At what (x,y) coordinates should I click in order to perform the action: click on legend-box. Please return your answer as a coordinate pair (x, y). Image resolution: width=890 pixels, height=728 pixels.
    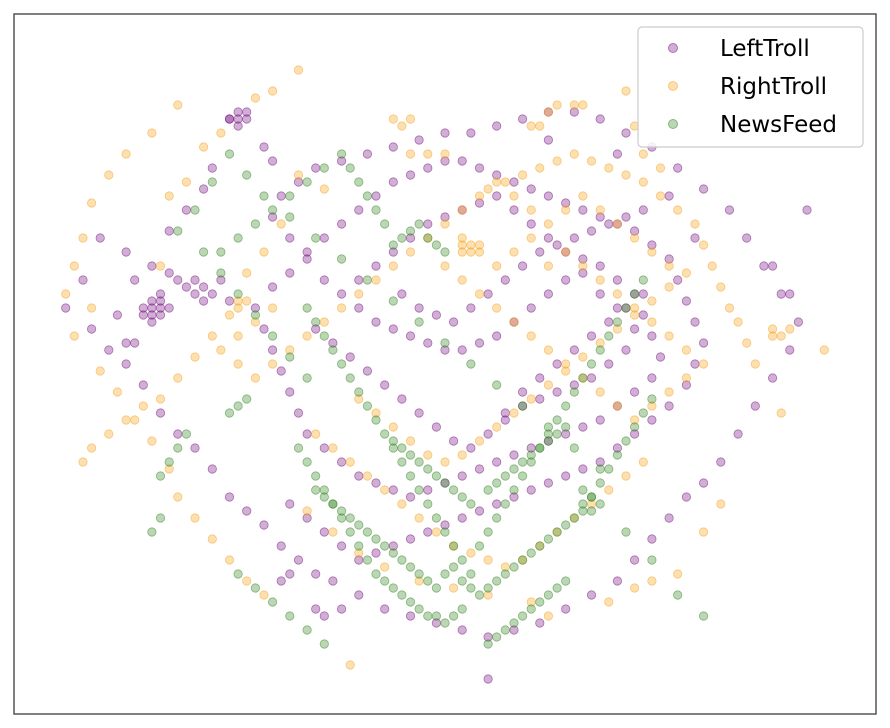
    Looking at the image, I should click on (750, 87).